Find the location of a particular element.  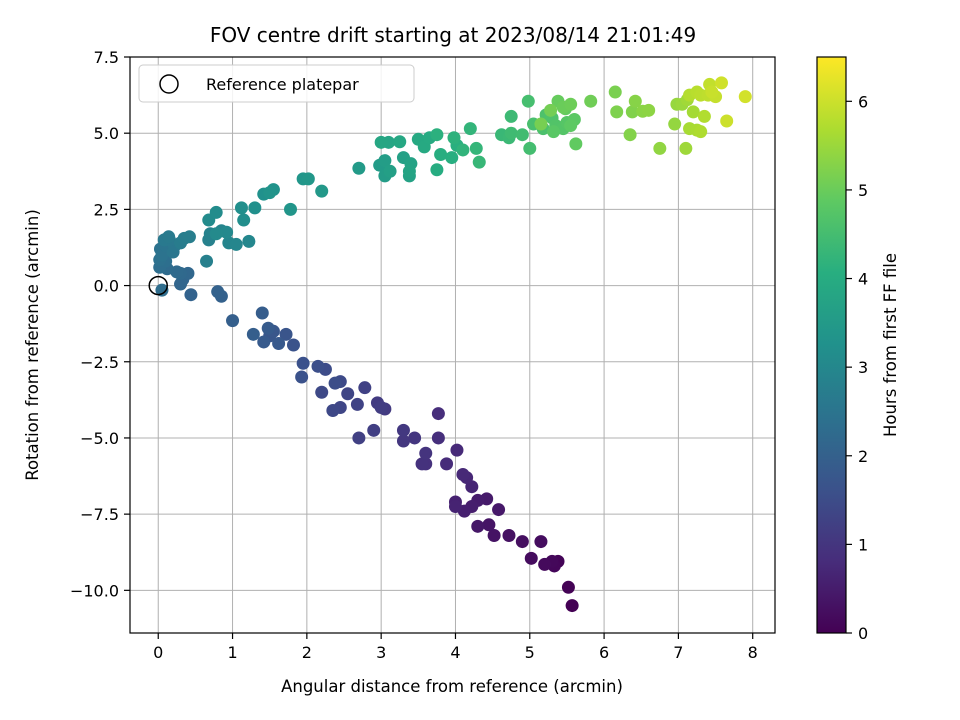

legend: Reference platepar is located at coordinates (276, 83).